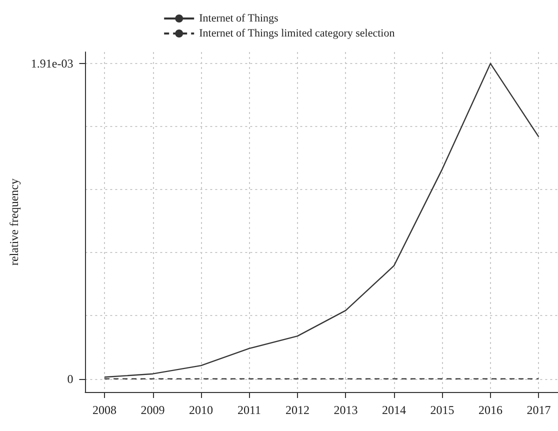 The width and height of the screenshot is (558, 431). I want to click on y-tick-label: 1.91e-03, so click(52, 63).